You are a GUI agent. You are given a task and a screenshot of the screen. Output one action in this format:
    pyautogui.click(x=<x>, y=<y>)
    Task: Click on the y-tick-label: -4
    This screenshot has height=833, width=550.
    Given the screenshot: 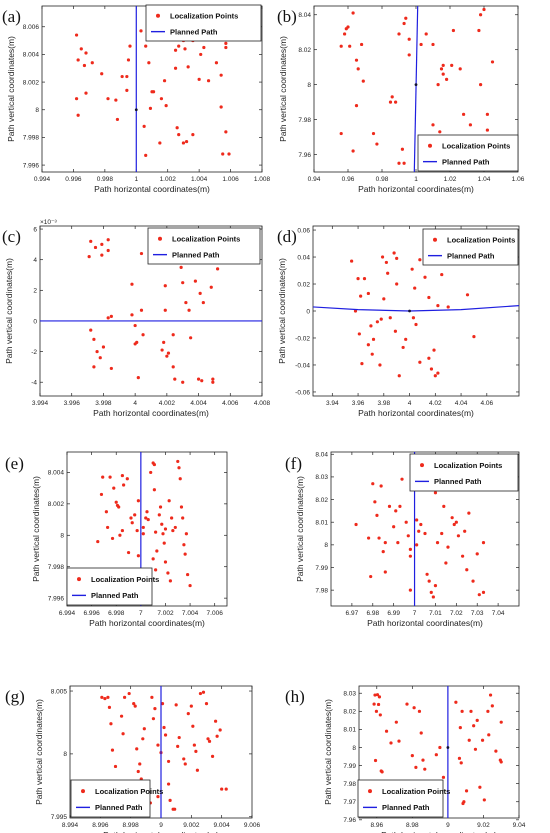 What is the action you would take?
    pyautogui.click(x=34, y=383)
    